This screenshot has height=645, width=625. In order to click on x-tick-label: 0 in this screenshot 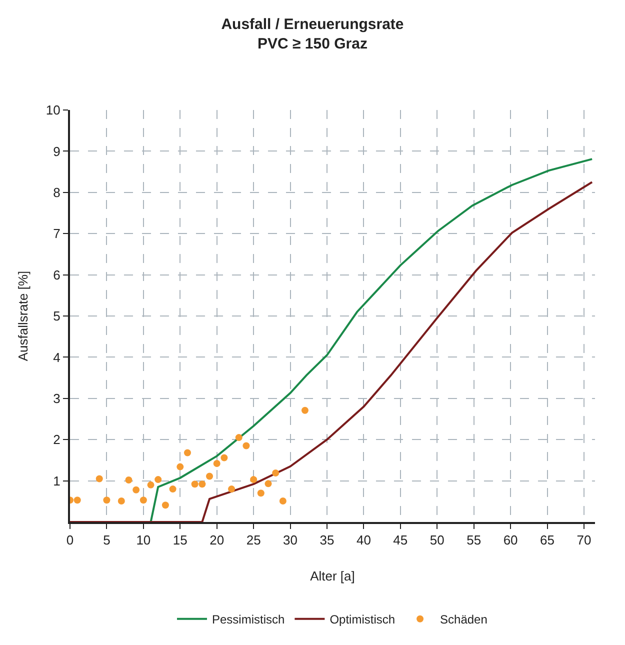, I will do `click(70, 540)`.